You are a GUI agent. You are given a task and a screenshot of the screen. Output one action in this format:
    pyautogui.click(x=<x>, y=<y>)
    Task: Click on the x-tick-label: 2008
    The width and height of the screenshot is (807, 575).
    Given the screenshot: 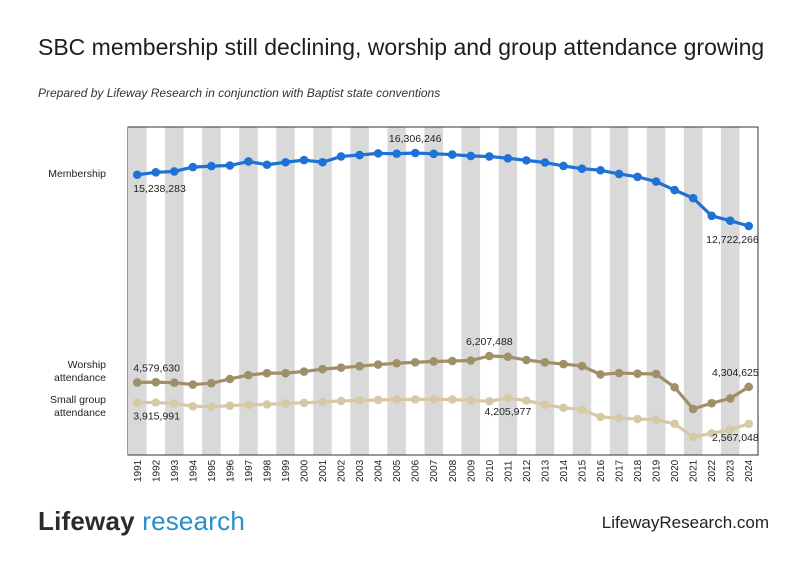 What is the action you would take?
    pyautogui.click(x=453, y=470)
    